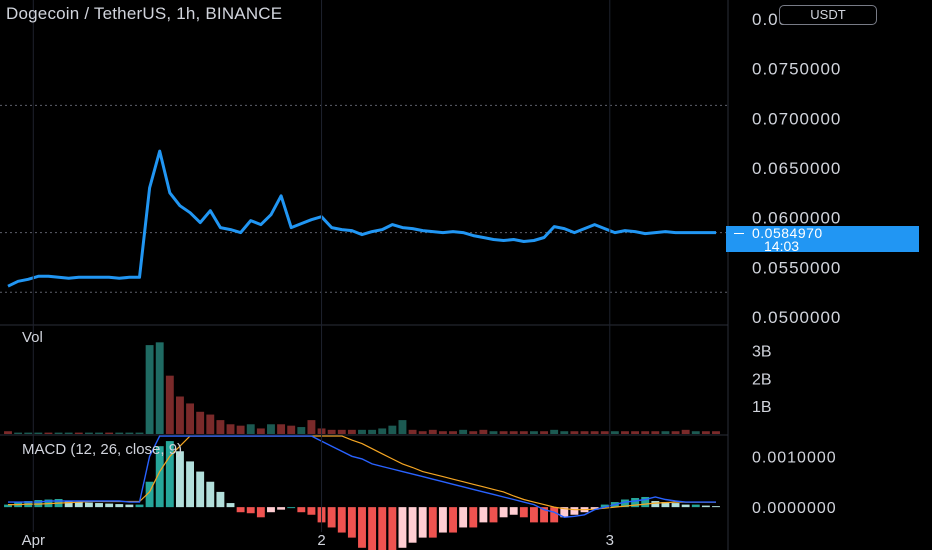 The image size is (932, 550). I want to click on macd-axis-label: 0.0000000, so click(794, 508).